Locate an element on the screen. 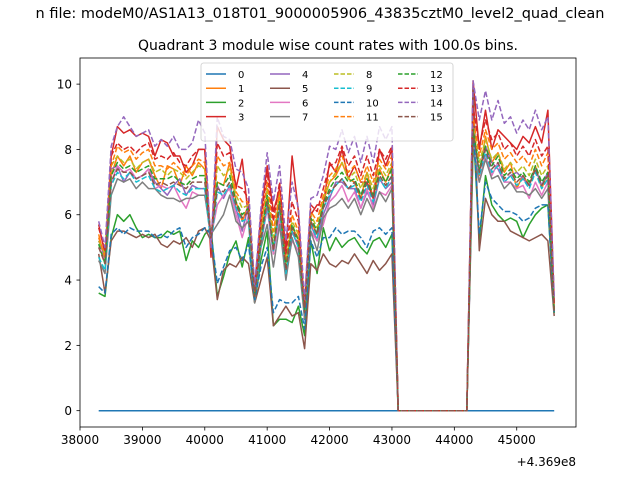  legend-label-12: 12 is located at coordinates (436, 75).